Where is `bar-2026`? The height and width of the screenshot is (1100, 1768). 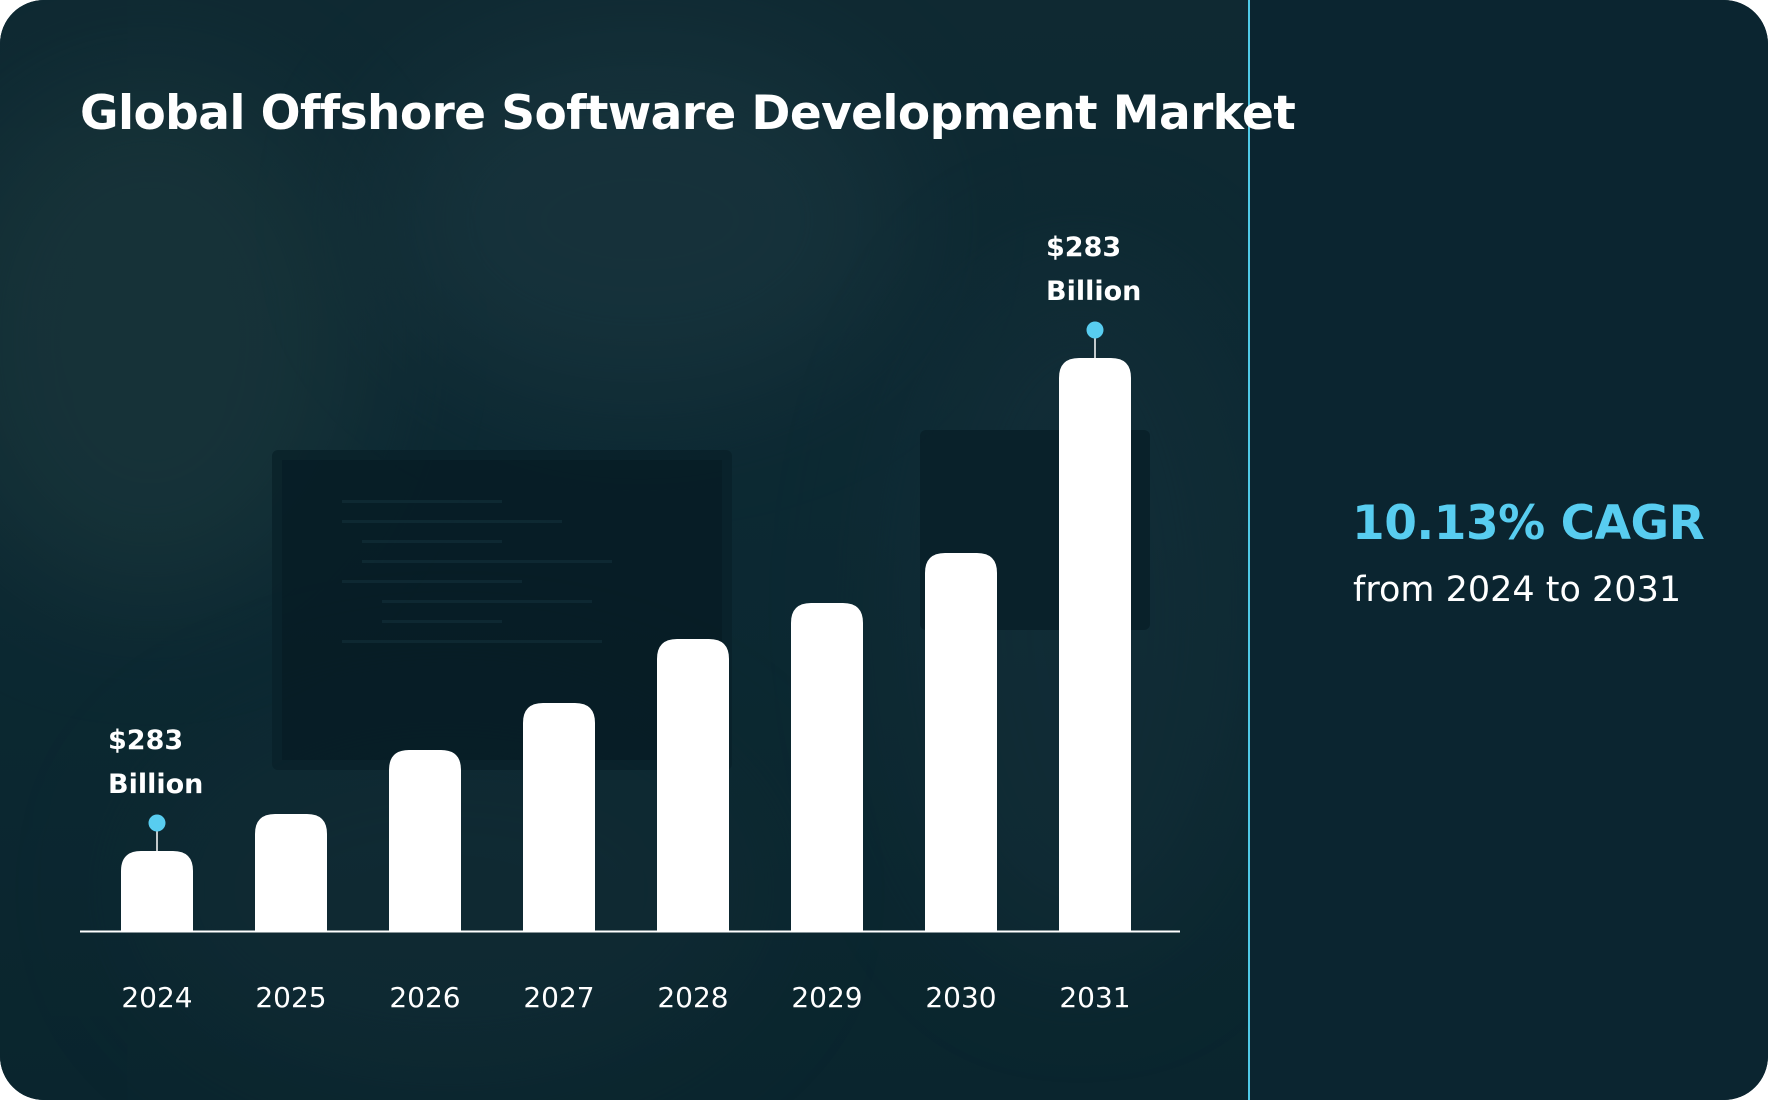
bar-2026 is located at coordinates (425, 840).